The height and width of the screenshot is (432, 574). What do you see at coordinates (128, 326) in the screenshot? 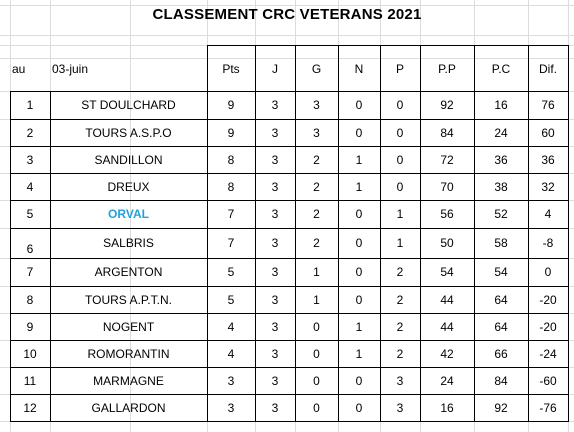
I see `team-name: NOGENT` at bounding box center [128, 326].